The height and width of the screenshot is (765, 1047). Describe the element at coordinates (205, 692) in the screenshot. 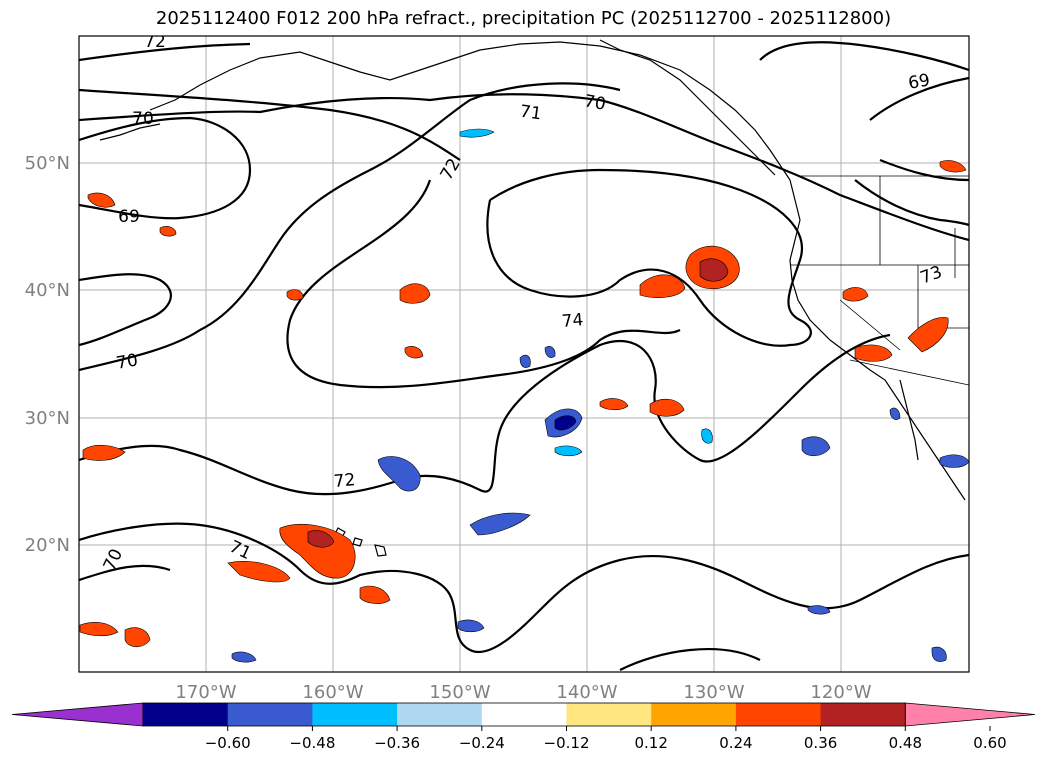

I see `lon-label-170w: 170°W` at that location.